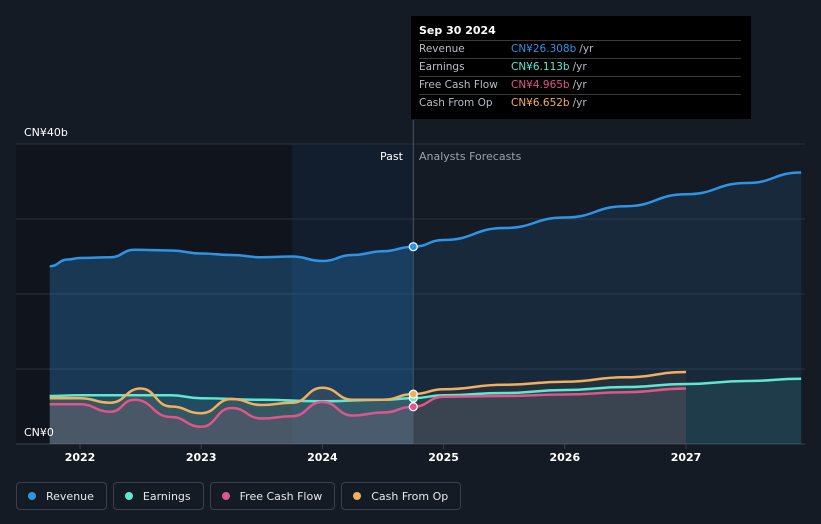 Image resolution: width=821 pixels, height=524 pixels. What do you see at coordinates (565, 457) in the screenshot?
I see `x-tick-label: 2026` at bounding box center [565, 457].